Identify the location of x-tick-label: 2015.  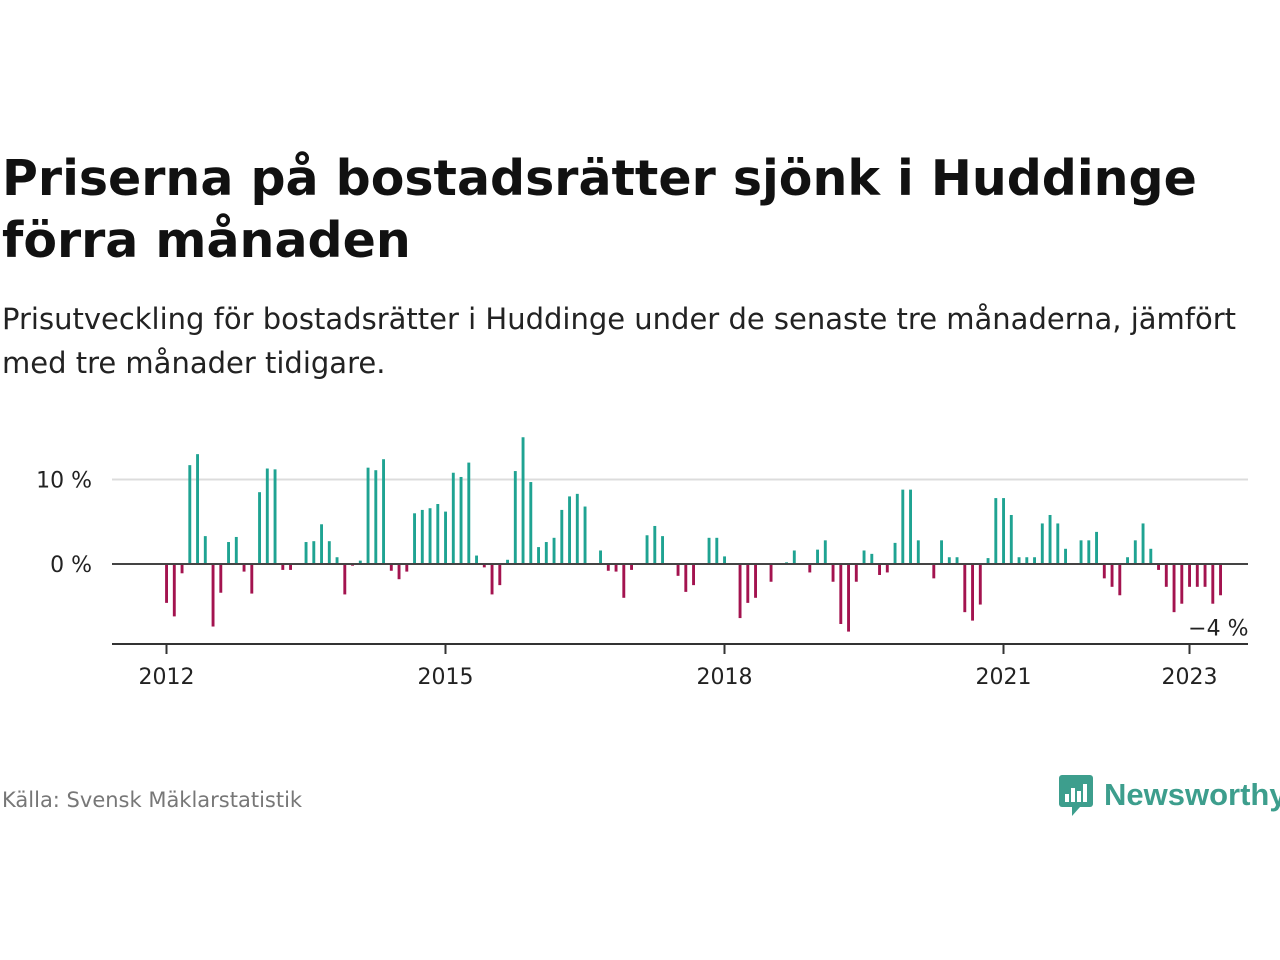
(446, 677).